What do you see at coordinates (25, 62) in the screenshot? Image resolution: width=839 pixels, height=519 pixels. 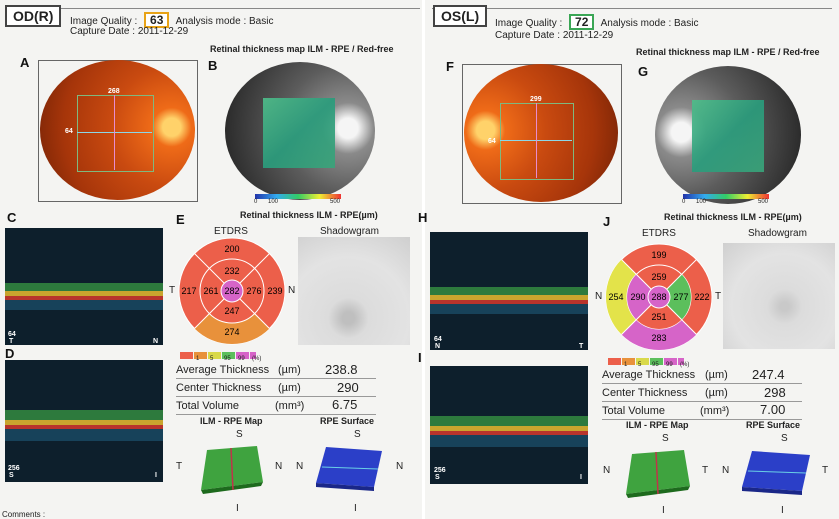 I see `panel-label-a: A` at bounding box center [25, 62].